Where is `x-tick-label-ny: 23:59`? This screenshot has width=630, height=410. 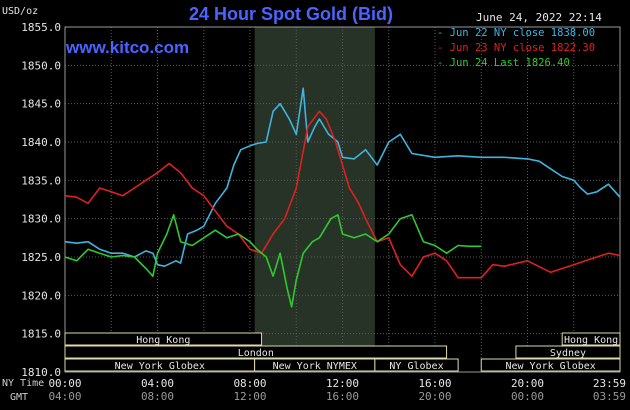 x-tick-label-ny: 23:59 is located at coordinates (609, 383).